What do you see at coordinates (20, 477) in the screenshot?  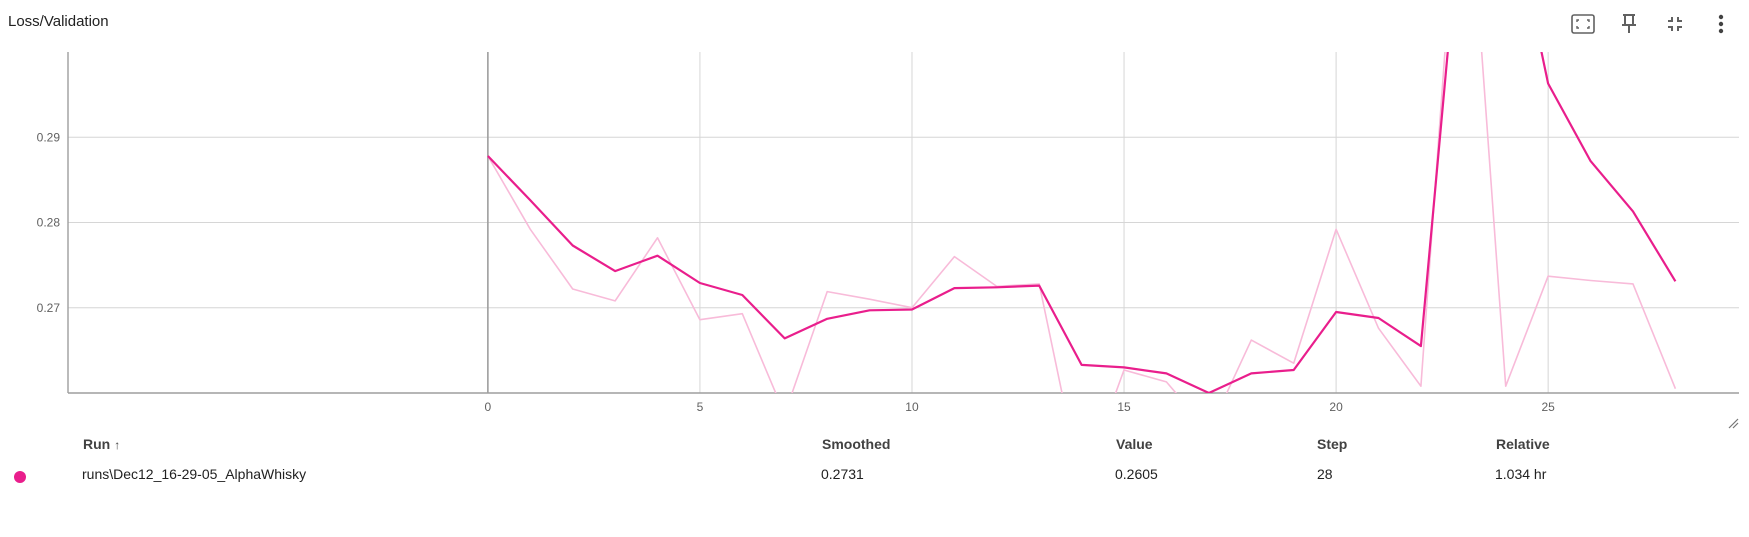 I see `run-color-dot` at bounding box center [20, 477].